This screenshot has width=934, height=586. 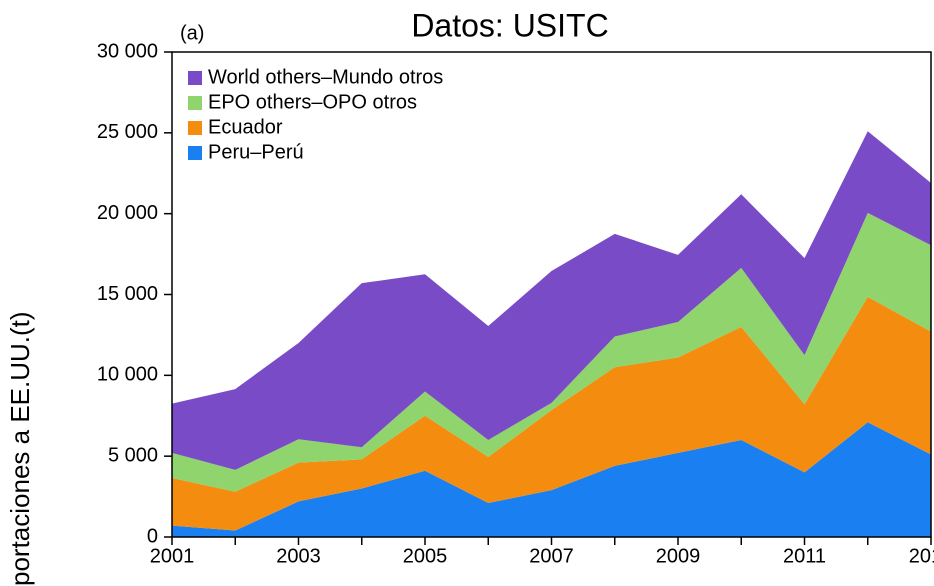 I want to click on y-axis-label: portaciones a EE.UU.(t), so click(x=20, y=448).